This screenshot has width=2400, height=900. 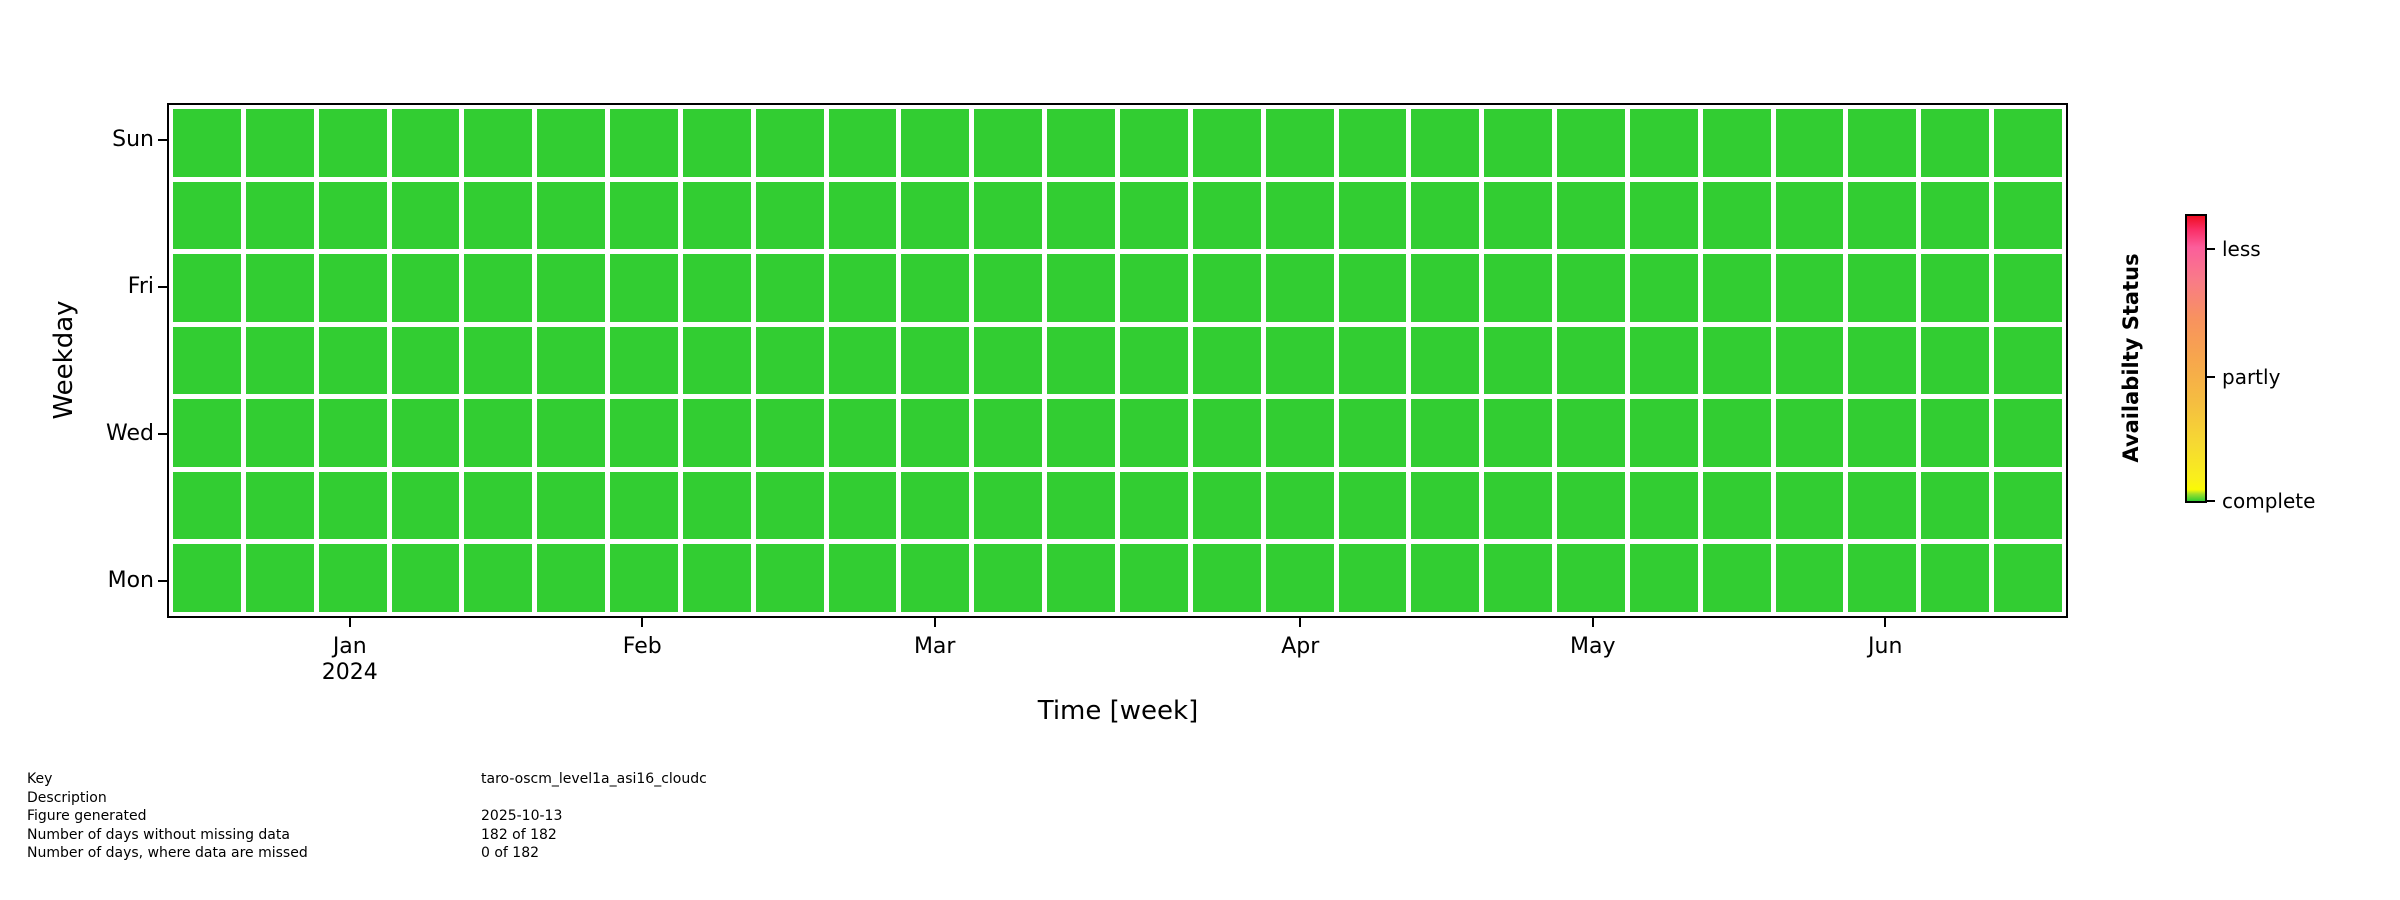 I want to click on x-tick-label: Jun, so click(x=1885, y=646).